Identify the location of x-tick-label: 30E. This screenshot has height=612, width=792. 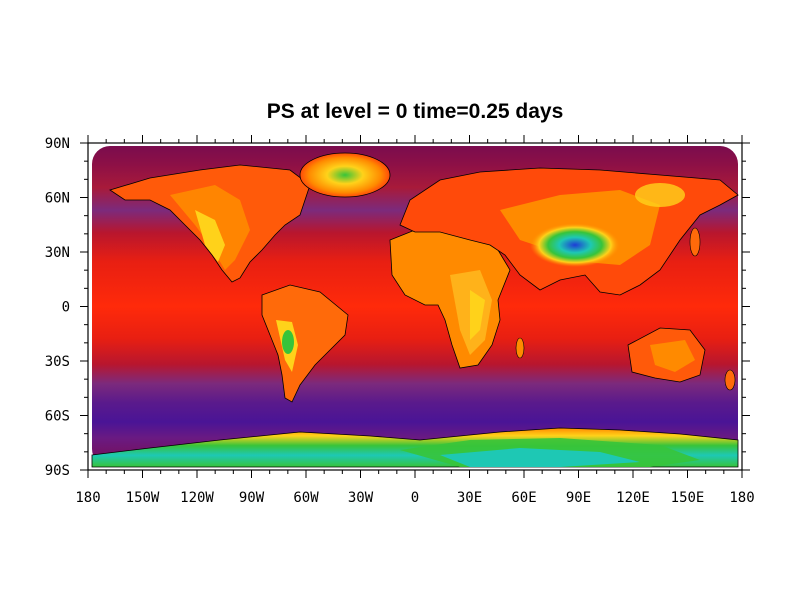
(469, 498).